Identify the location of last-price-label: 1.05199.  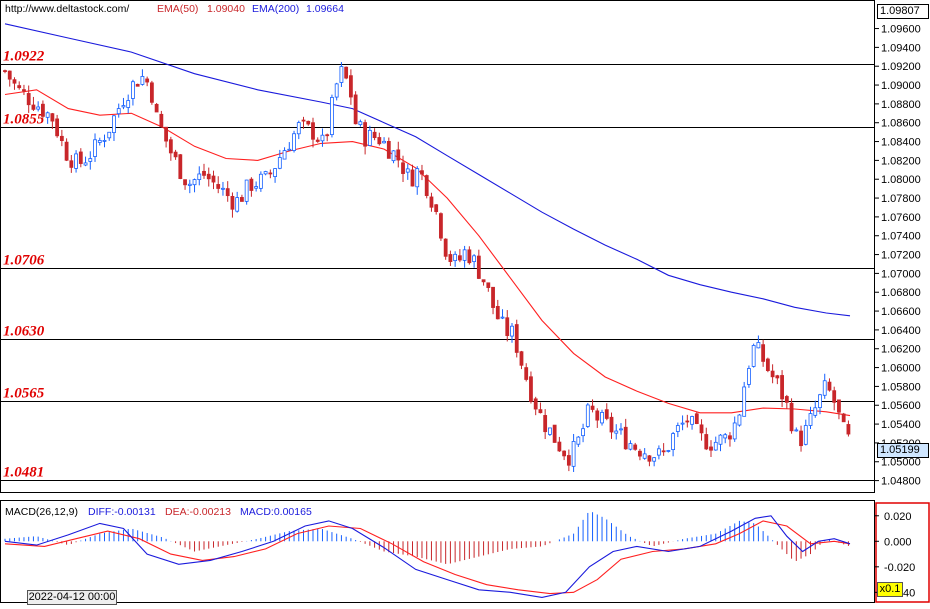
(903, 450).